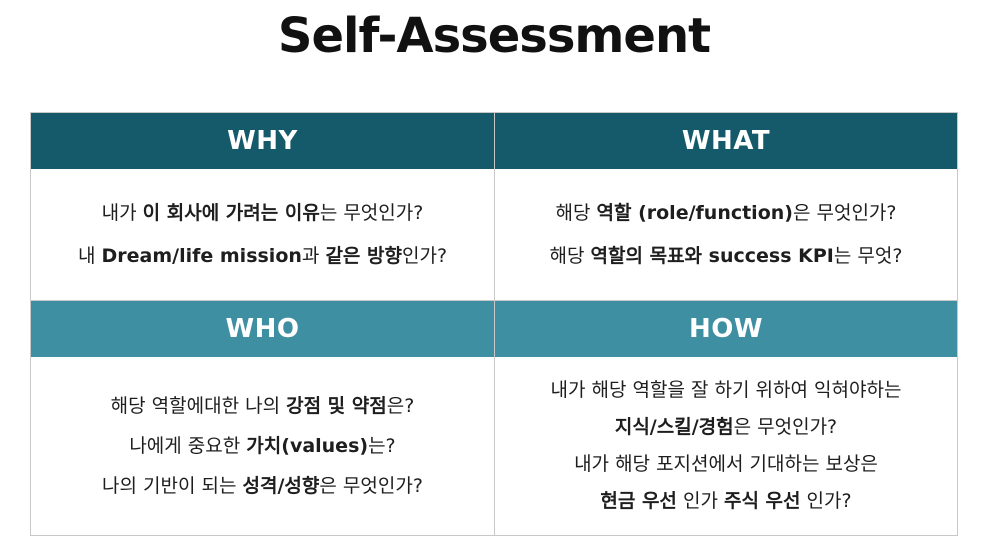 The height and width of the screenshot is (551, 988). I want to click on question-text: 나에게 중요한, so click(188, 445).